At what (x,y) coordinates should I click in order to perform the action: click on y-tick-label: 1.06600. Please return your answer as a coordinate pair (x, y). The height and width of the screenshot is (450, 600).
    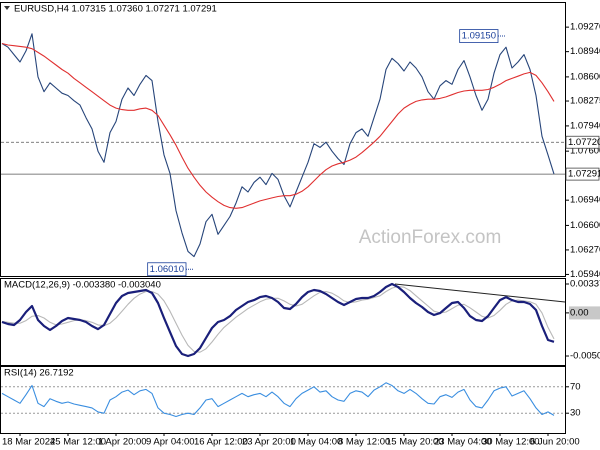
    Looking at the image, I should click on (585, 225).